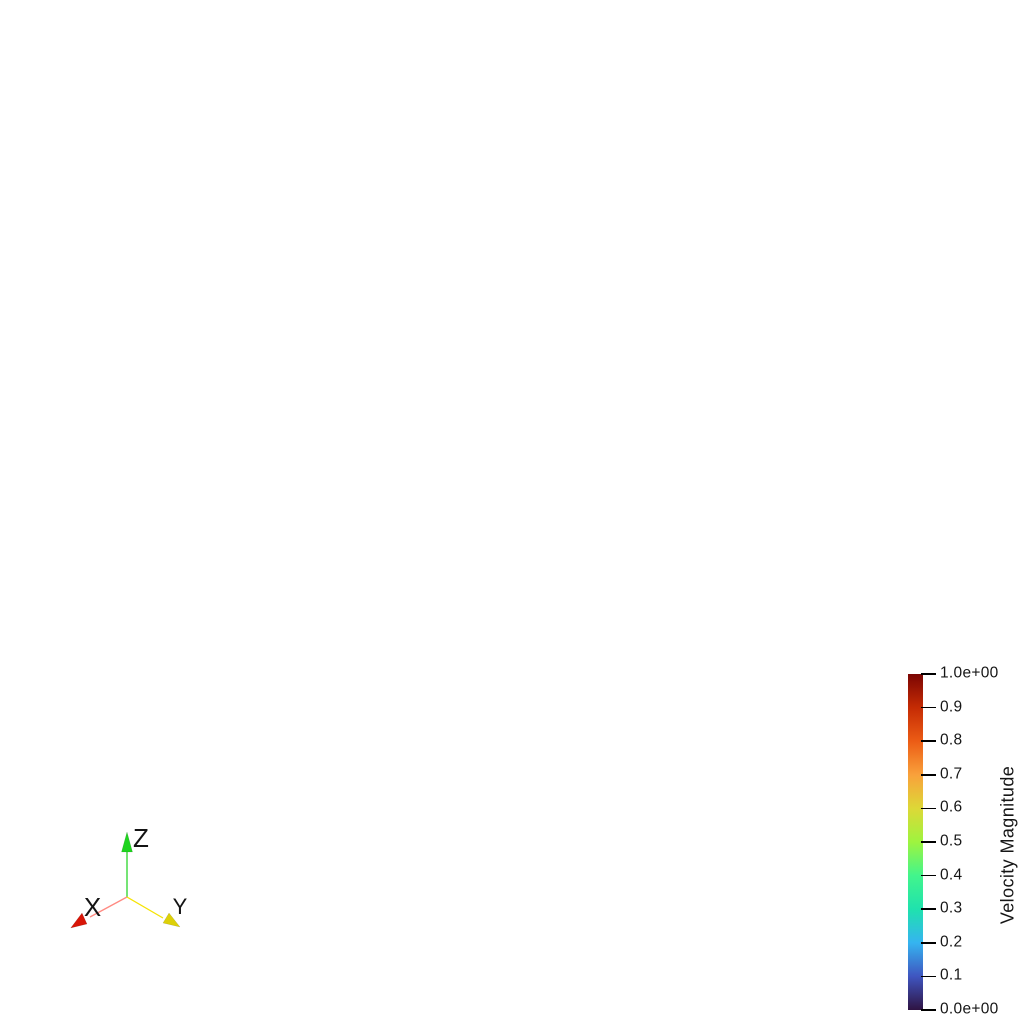 This screenshot has width=1024, height=1024. Describe the element at coordinates (180, 906) in the screenshot. I see `y-axis-label: Y` at that location.